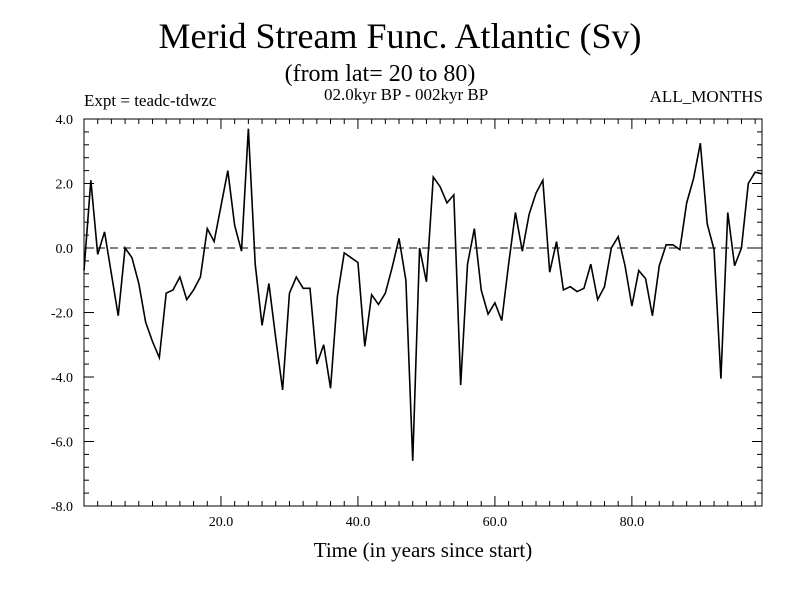  Describe the element at coordinates (706, 96) in the screenshot. I see `months-label: ALL_MONTHS` at that location.